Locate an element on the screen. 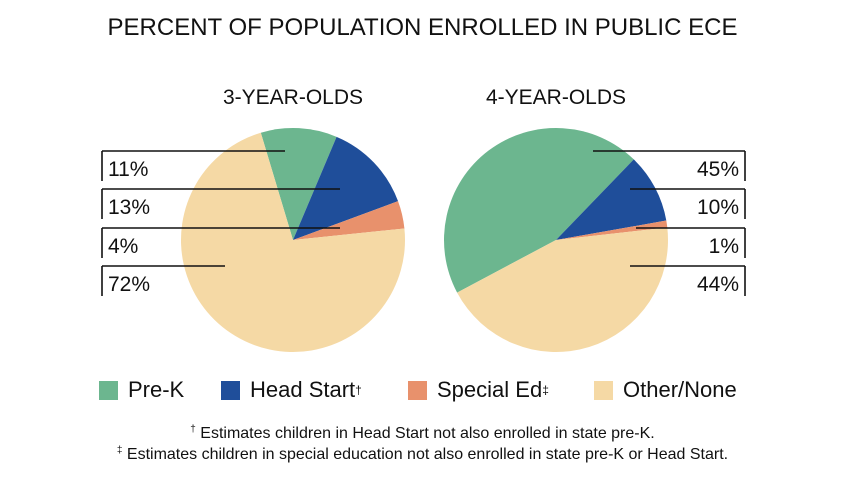 The height and width of the screenshot is (500, 845). data-label: 44% is located at coordinates (718, 284).